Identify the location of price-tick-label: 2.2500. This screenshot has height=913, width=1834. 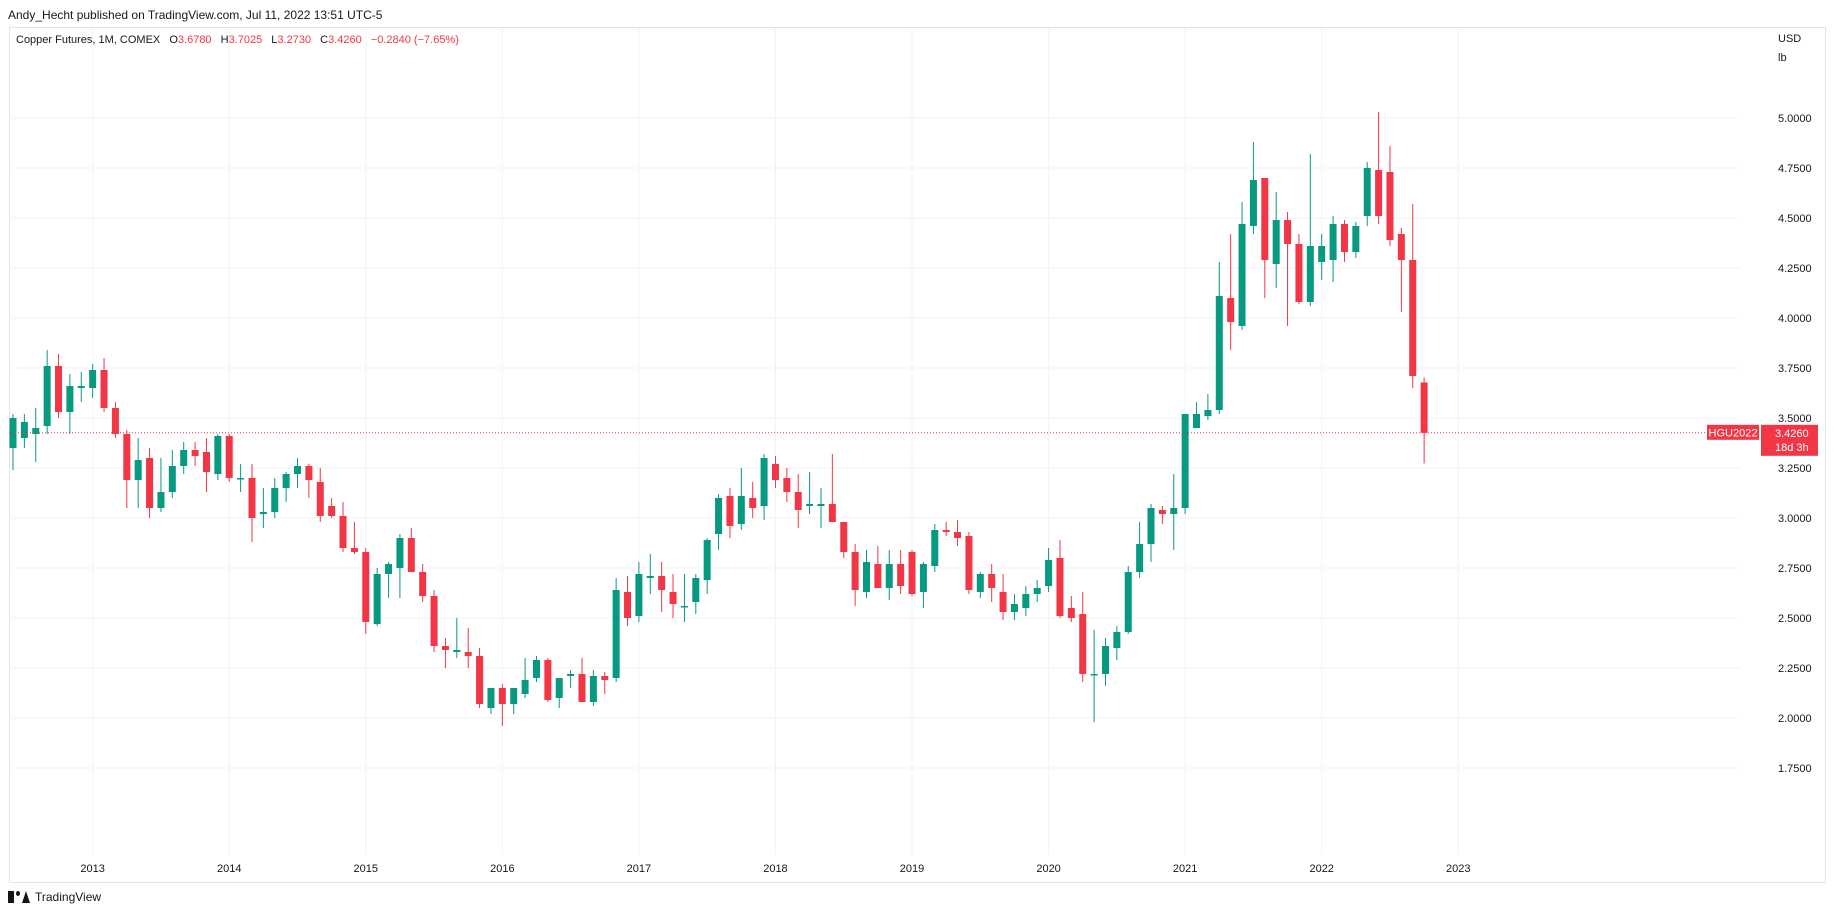
(1795, 669).